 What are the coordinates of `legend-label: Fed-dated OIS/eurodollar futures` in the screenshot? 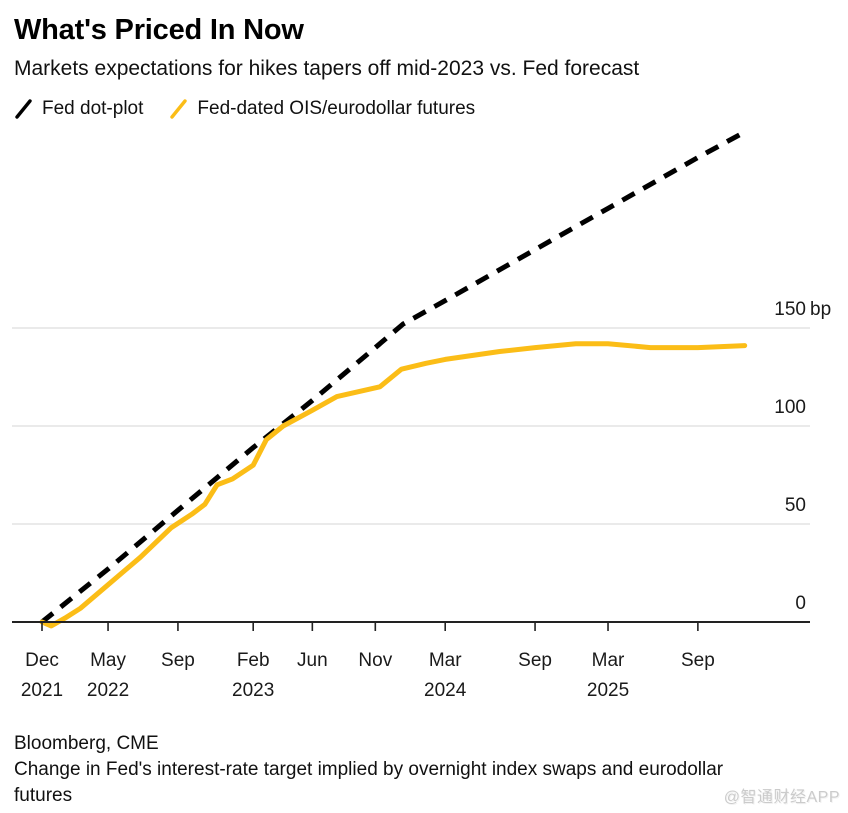 It's located at (336, 109).